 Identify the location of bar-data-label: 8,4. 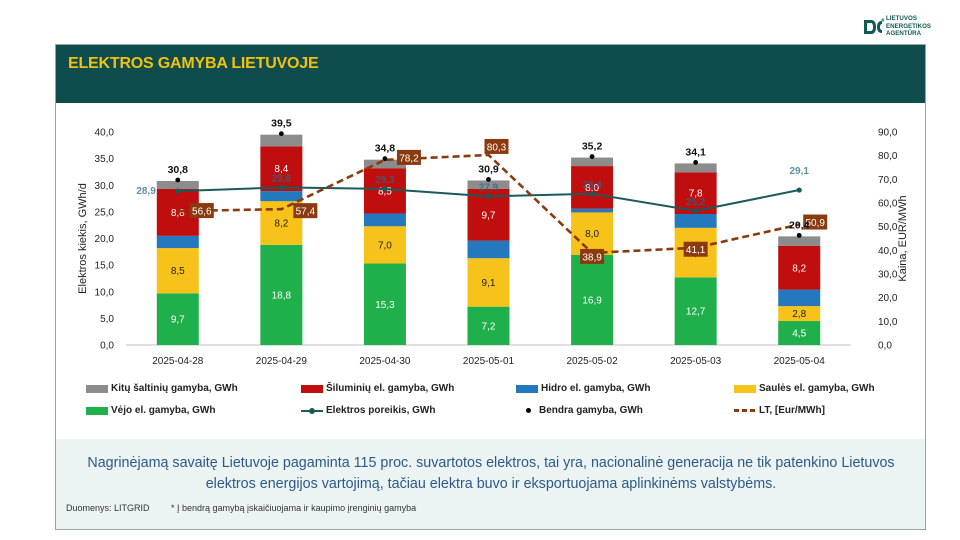
(281, 169).